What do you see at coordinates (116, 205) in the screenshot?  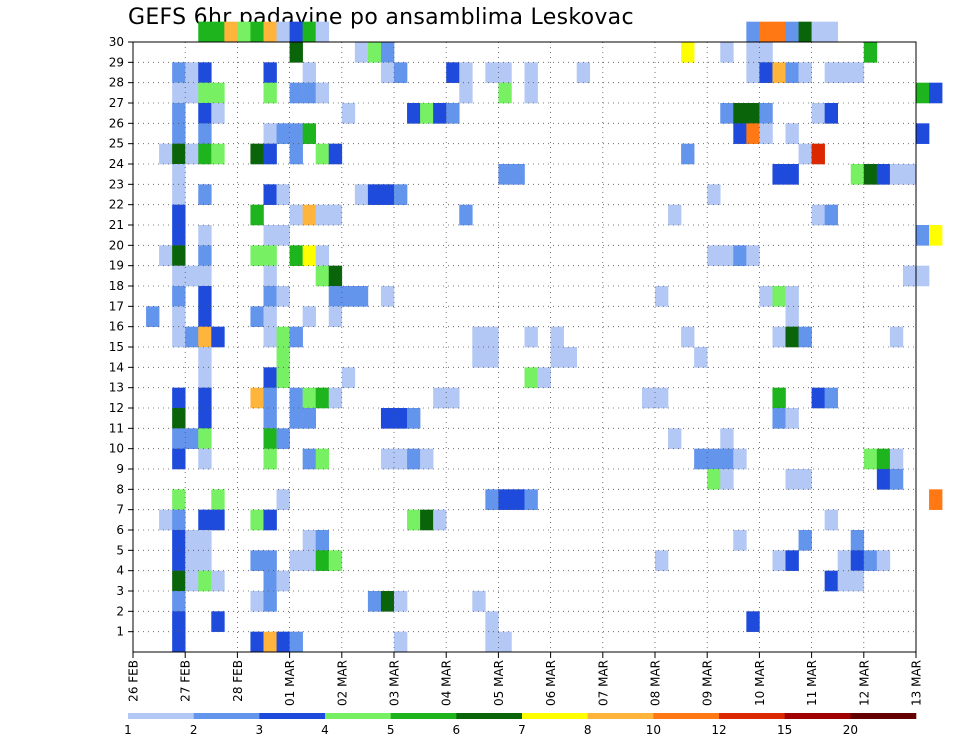 I see `y-tick-label: 22` at bounding box center [116, 205].